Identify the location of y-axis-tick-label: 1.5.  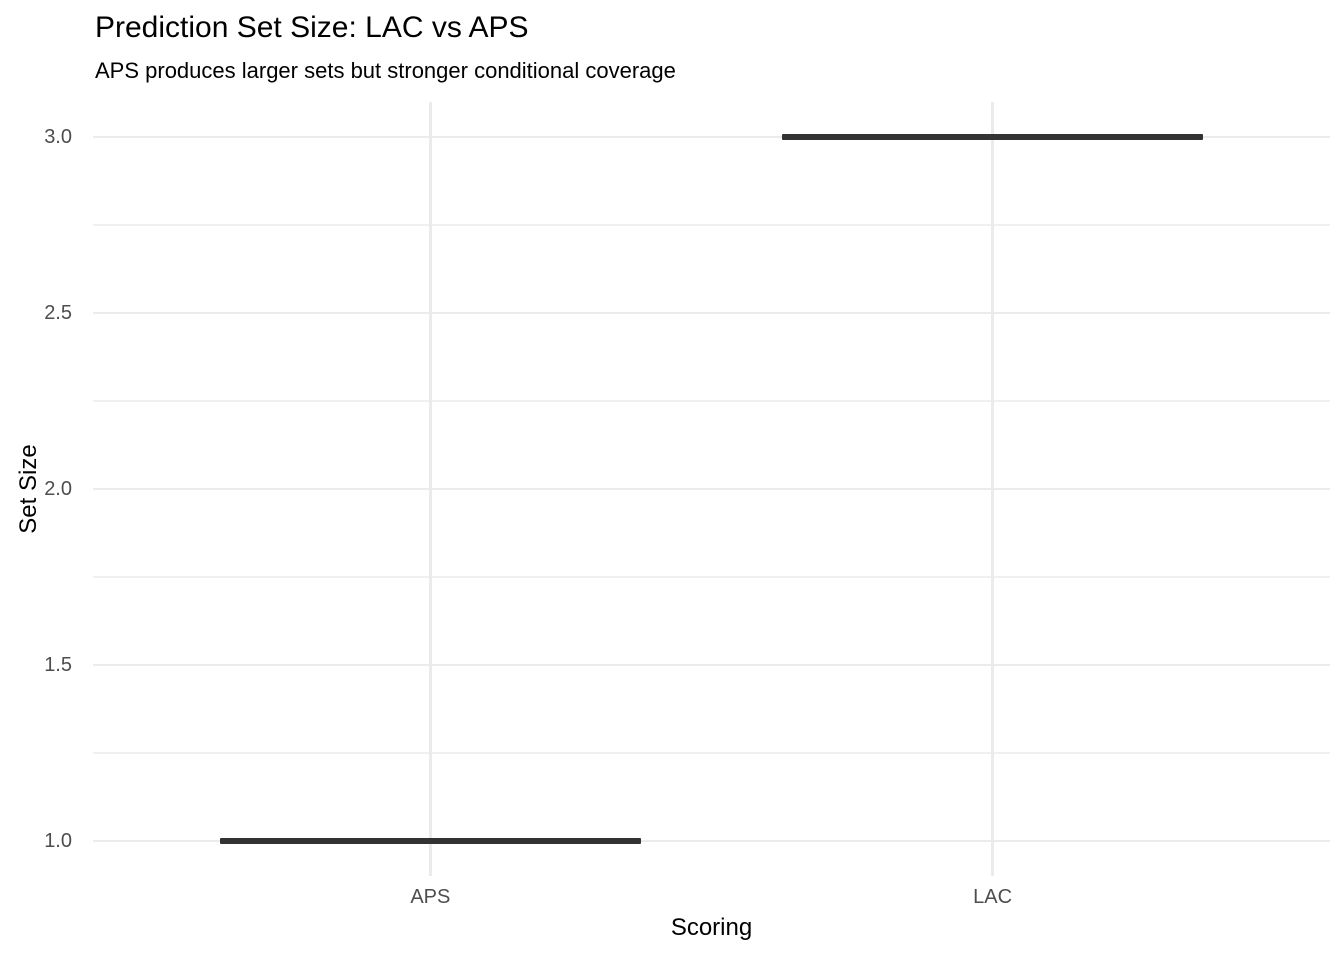
(58, 664).